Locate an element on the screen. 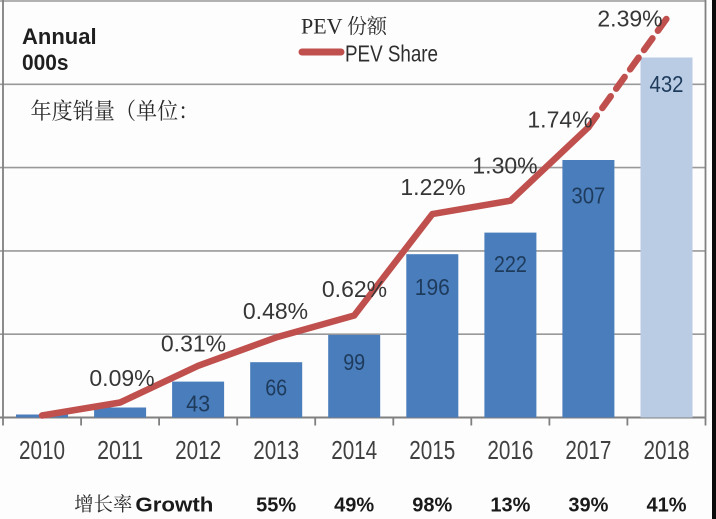  svg-text: 432 is located at coordinates (667, 84).